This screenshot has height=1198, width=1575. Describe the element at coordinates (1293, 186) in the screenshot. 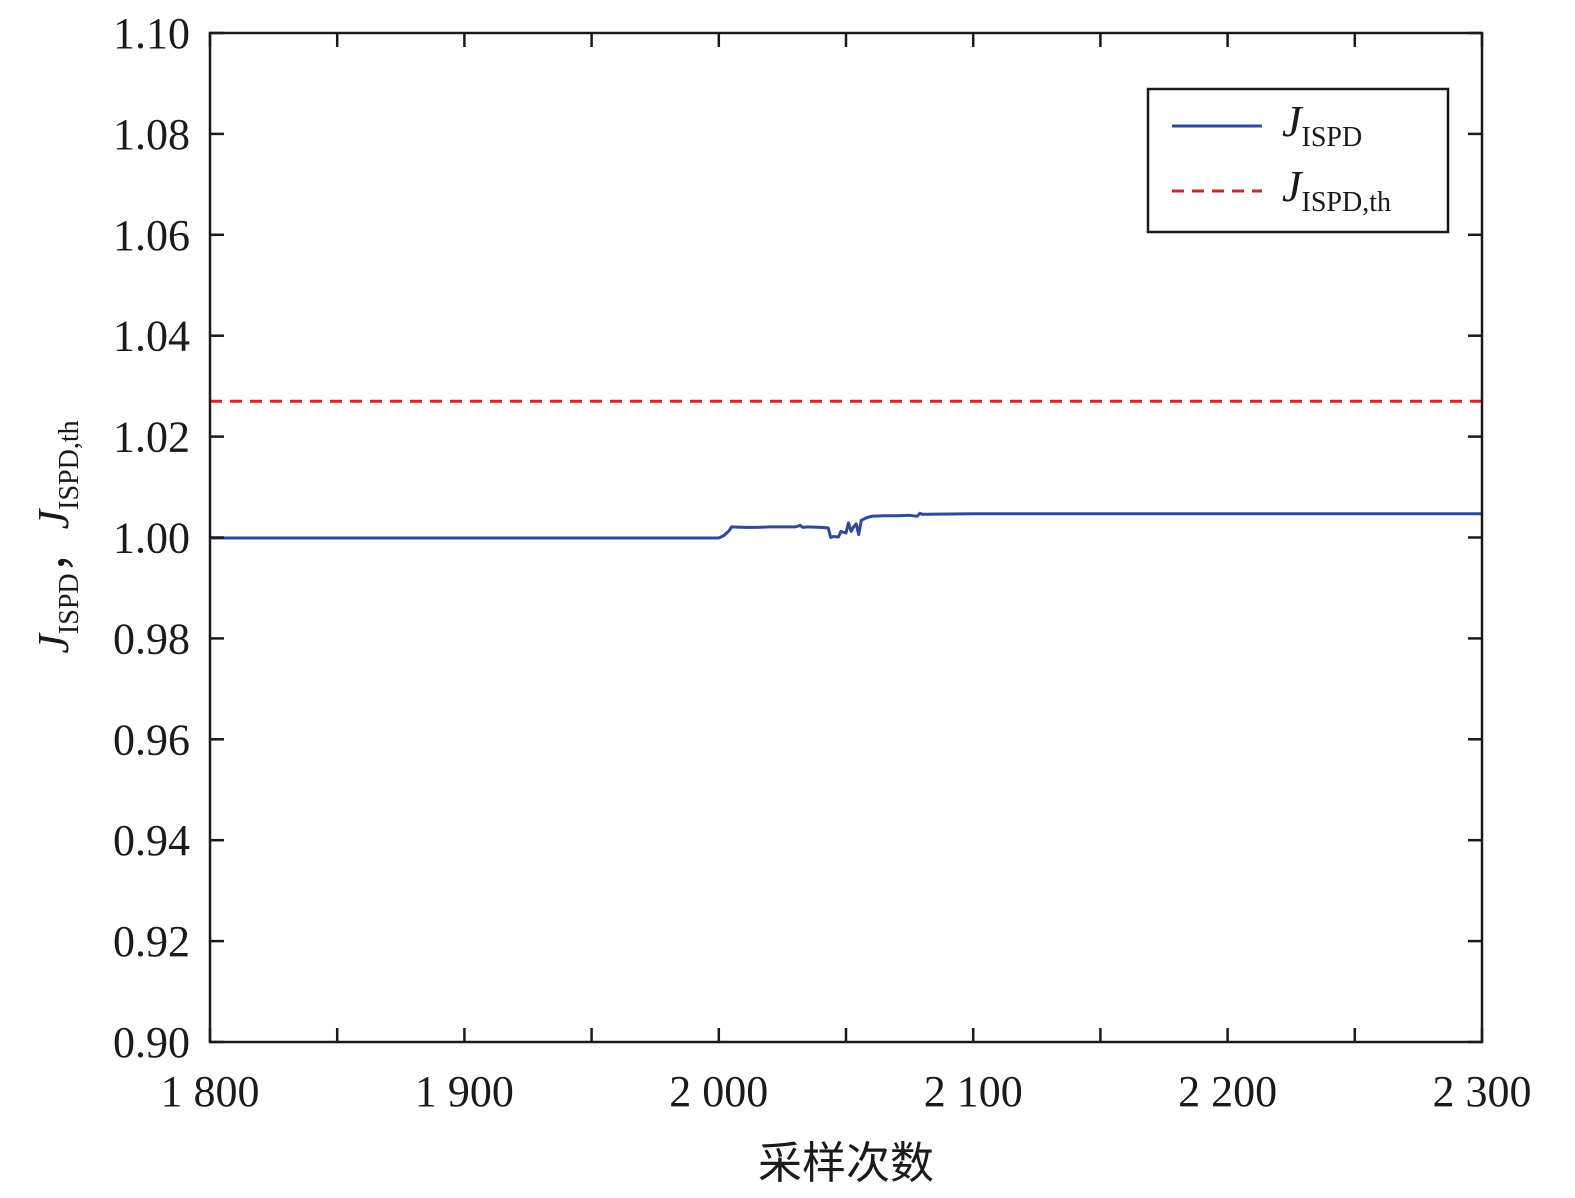

I see `legend-label-j-ispd-th-main: J` at that location.